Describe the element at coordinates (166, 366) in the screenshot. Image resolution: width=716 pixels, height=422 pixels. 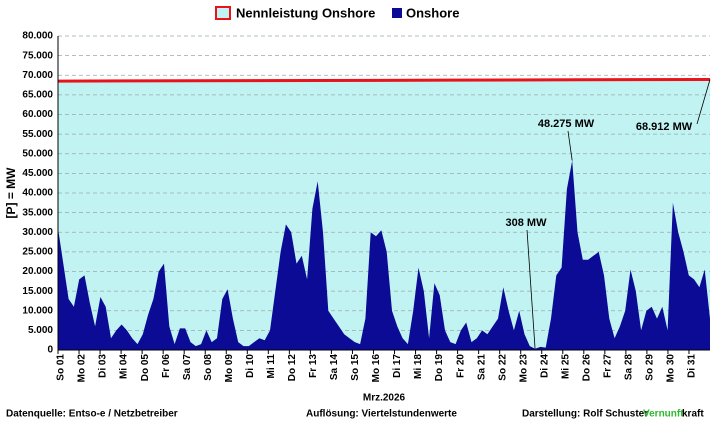
I see `x-tick-label: Fr 06` at that location.